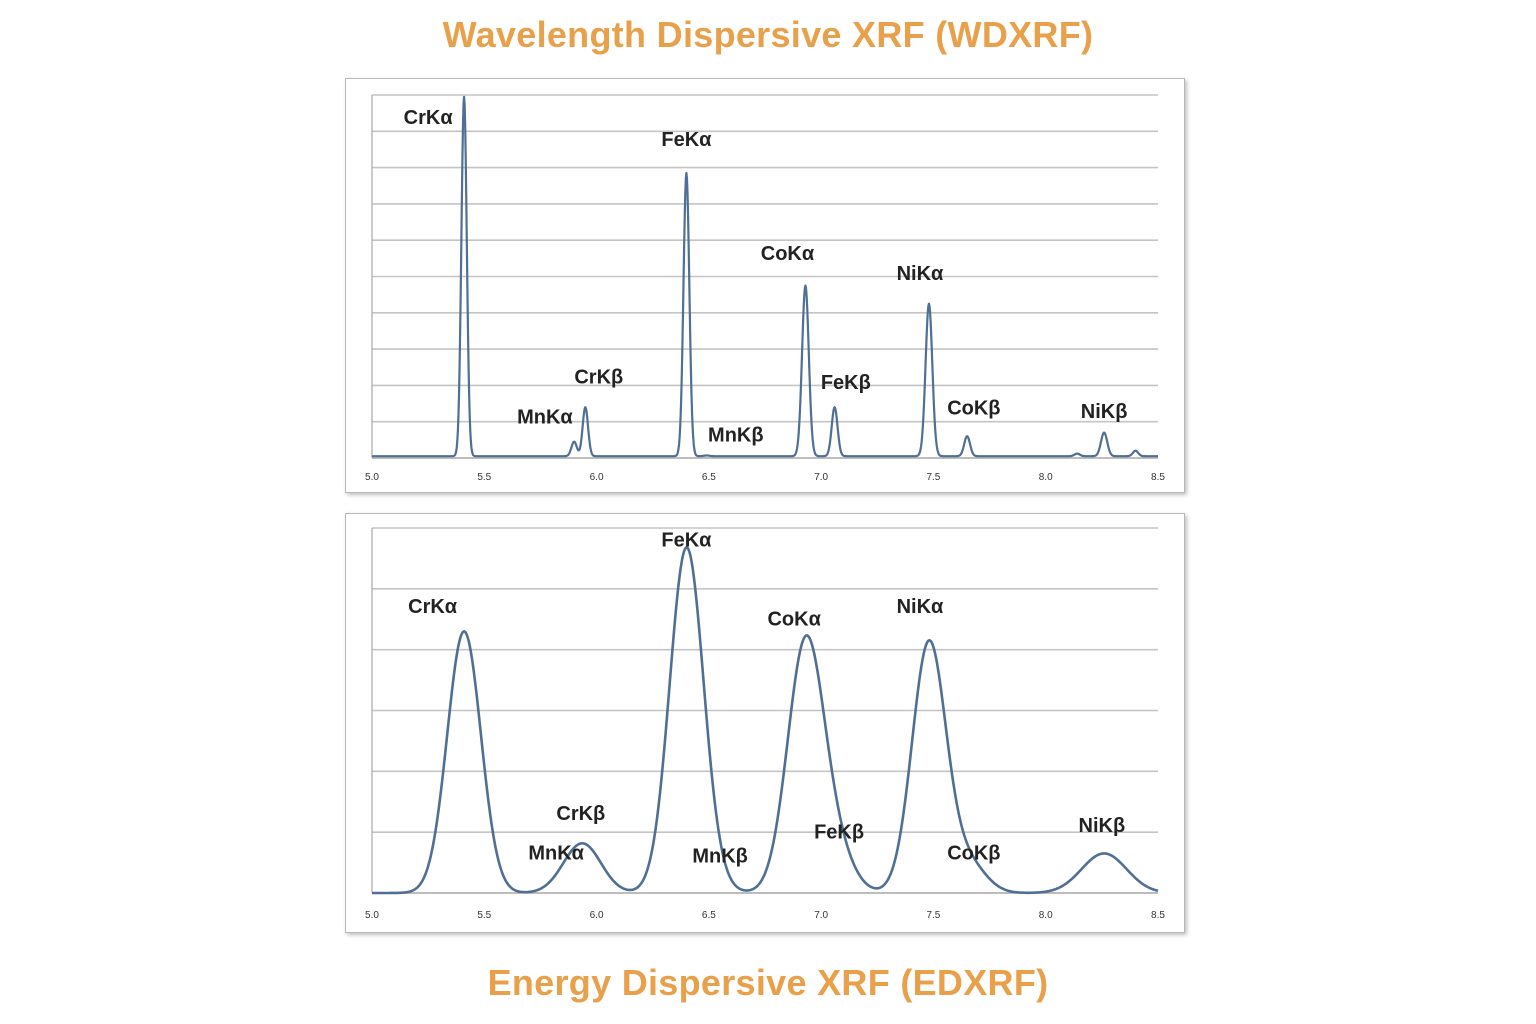 This screenshot has width=1536, height=1024. Describe the element at coordinates (768, 982) in the screenshot. I see `chart-title-edxrf: Energy Dispersive XRF (EDXRF)` at that location.